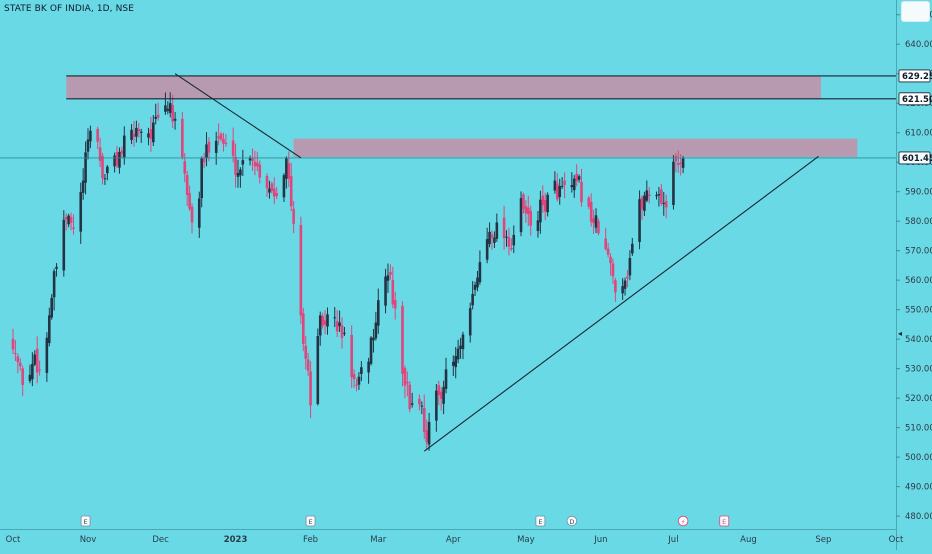 This screenshot has width=932, height=554. What do you see at coordinates (918, 517) in the screenshot?
I see `price-tick-label: 480.00` at bounding box center [918, 517].